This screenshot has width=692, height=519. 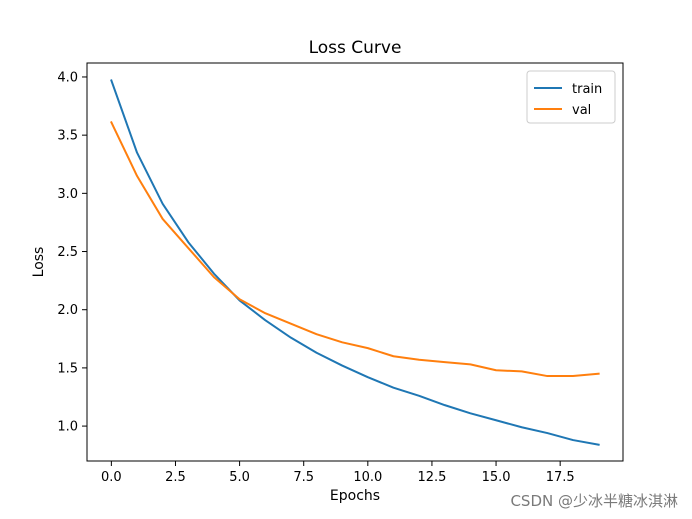 I want to click on y-axis: 1.0 1.5 2.0 2.5 3.0 3.5 4.0, so click(x=72, y=252).